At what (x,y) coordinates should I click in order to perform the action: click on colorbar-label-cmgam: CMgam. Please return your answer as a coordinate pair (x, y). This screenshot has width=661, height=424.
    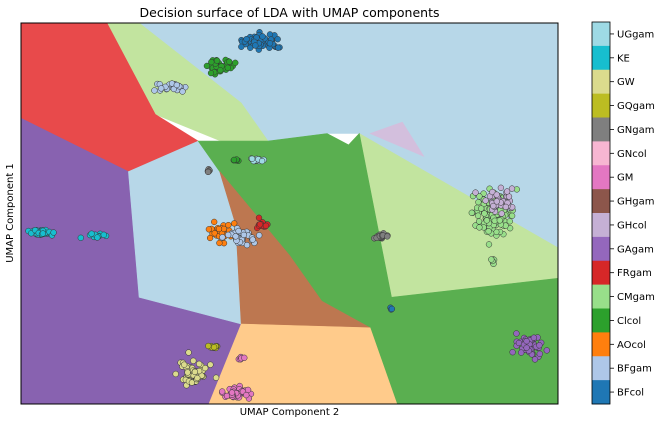
    Looking at the image, I should click on (636, 297).